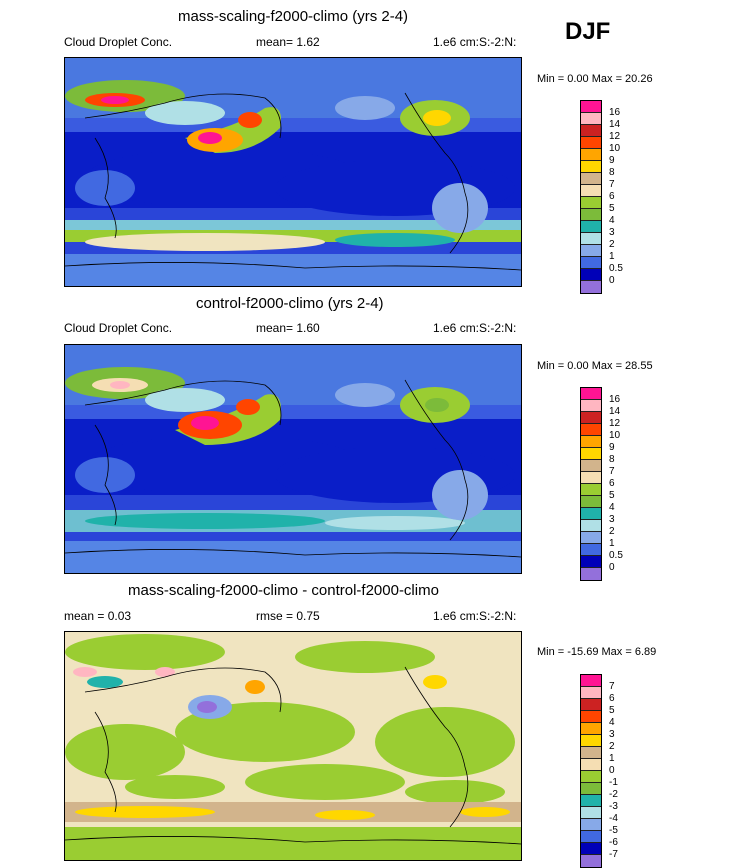 Image resolution: width=732 pixels, height=868 pixels. Describe the element at coordinates (612, 483) in the screenshot. I see `panel2-cbar-tick: 6` at that location.